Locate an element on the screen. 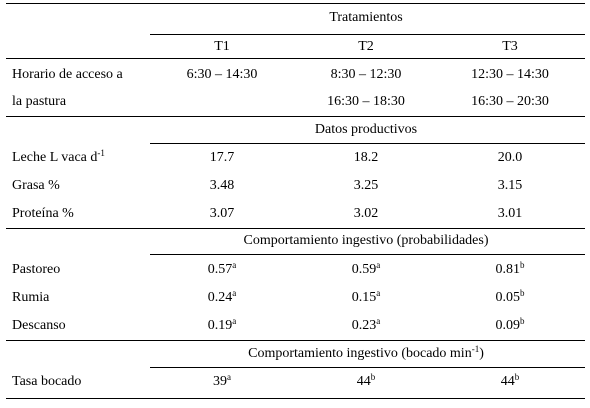  fat-label: Grasa % is located at coordinates (36, 185).